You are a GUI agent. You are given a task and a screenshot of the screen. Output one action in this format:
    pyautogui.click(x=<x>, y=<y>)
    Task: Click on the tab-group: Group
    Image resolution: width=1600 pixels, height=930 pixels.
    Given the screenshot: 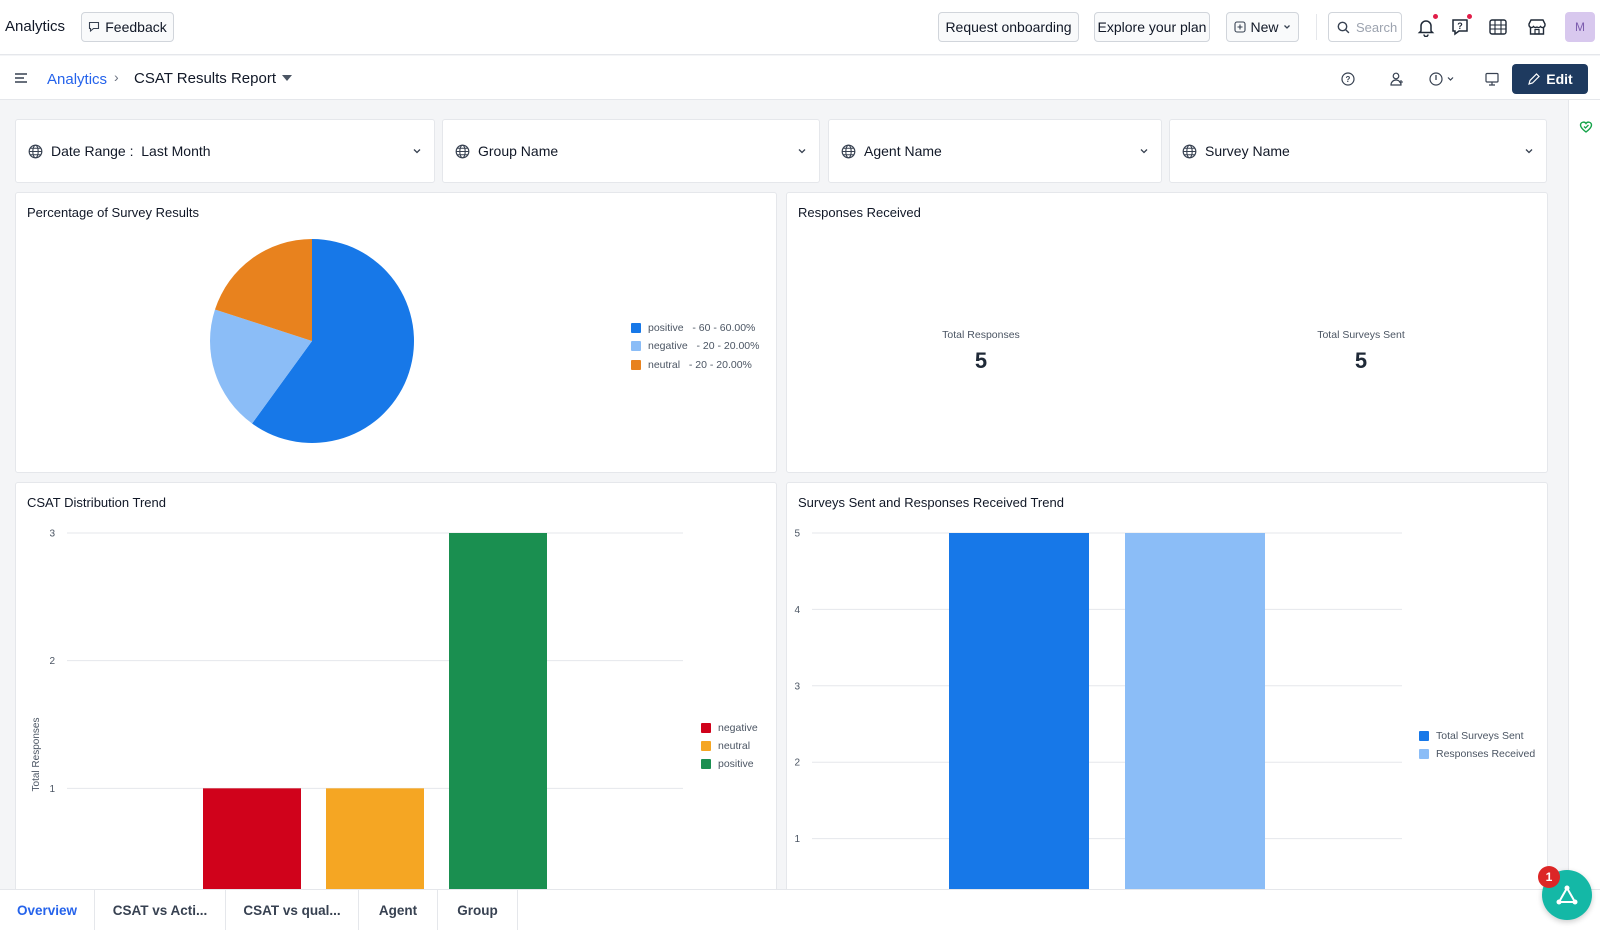 What is the action you would take?
    pyautogui.click(x=478, y=910)
    